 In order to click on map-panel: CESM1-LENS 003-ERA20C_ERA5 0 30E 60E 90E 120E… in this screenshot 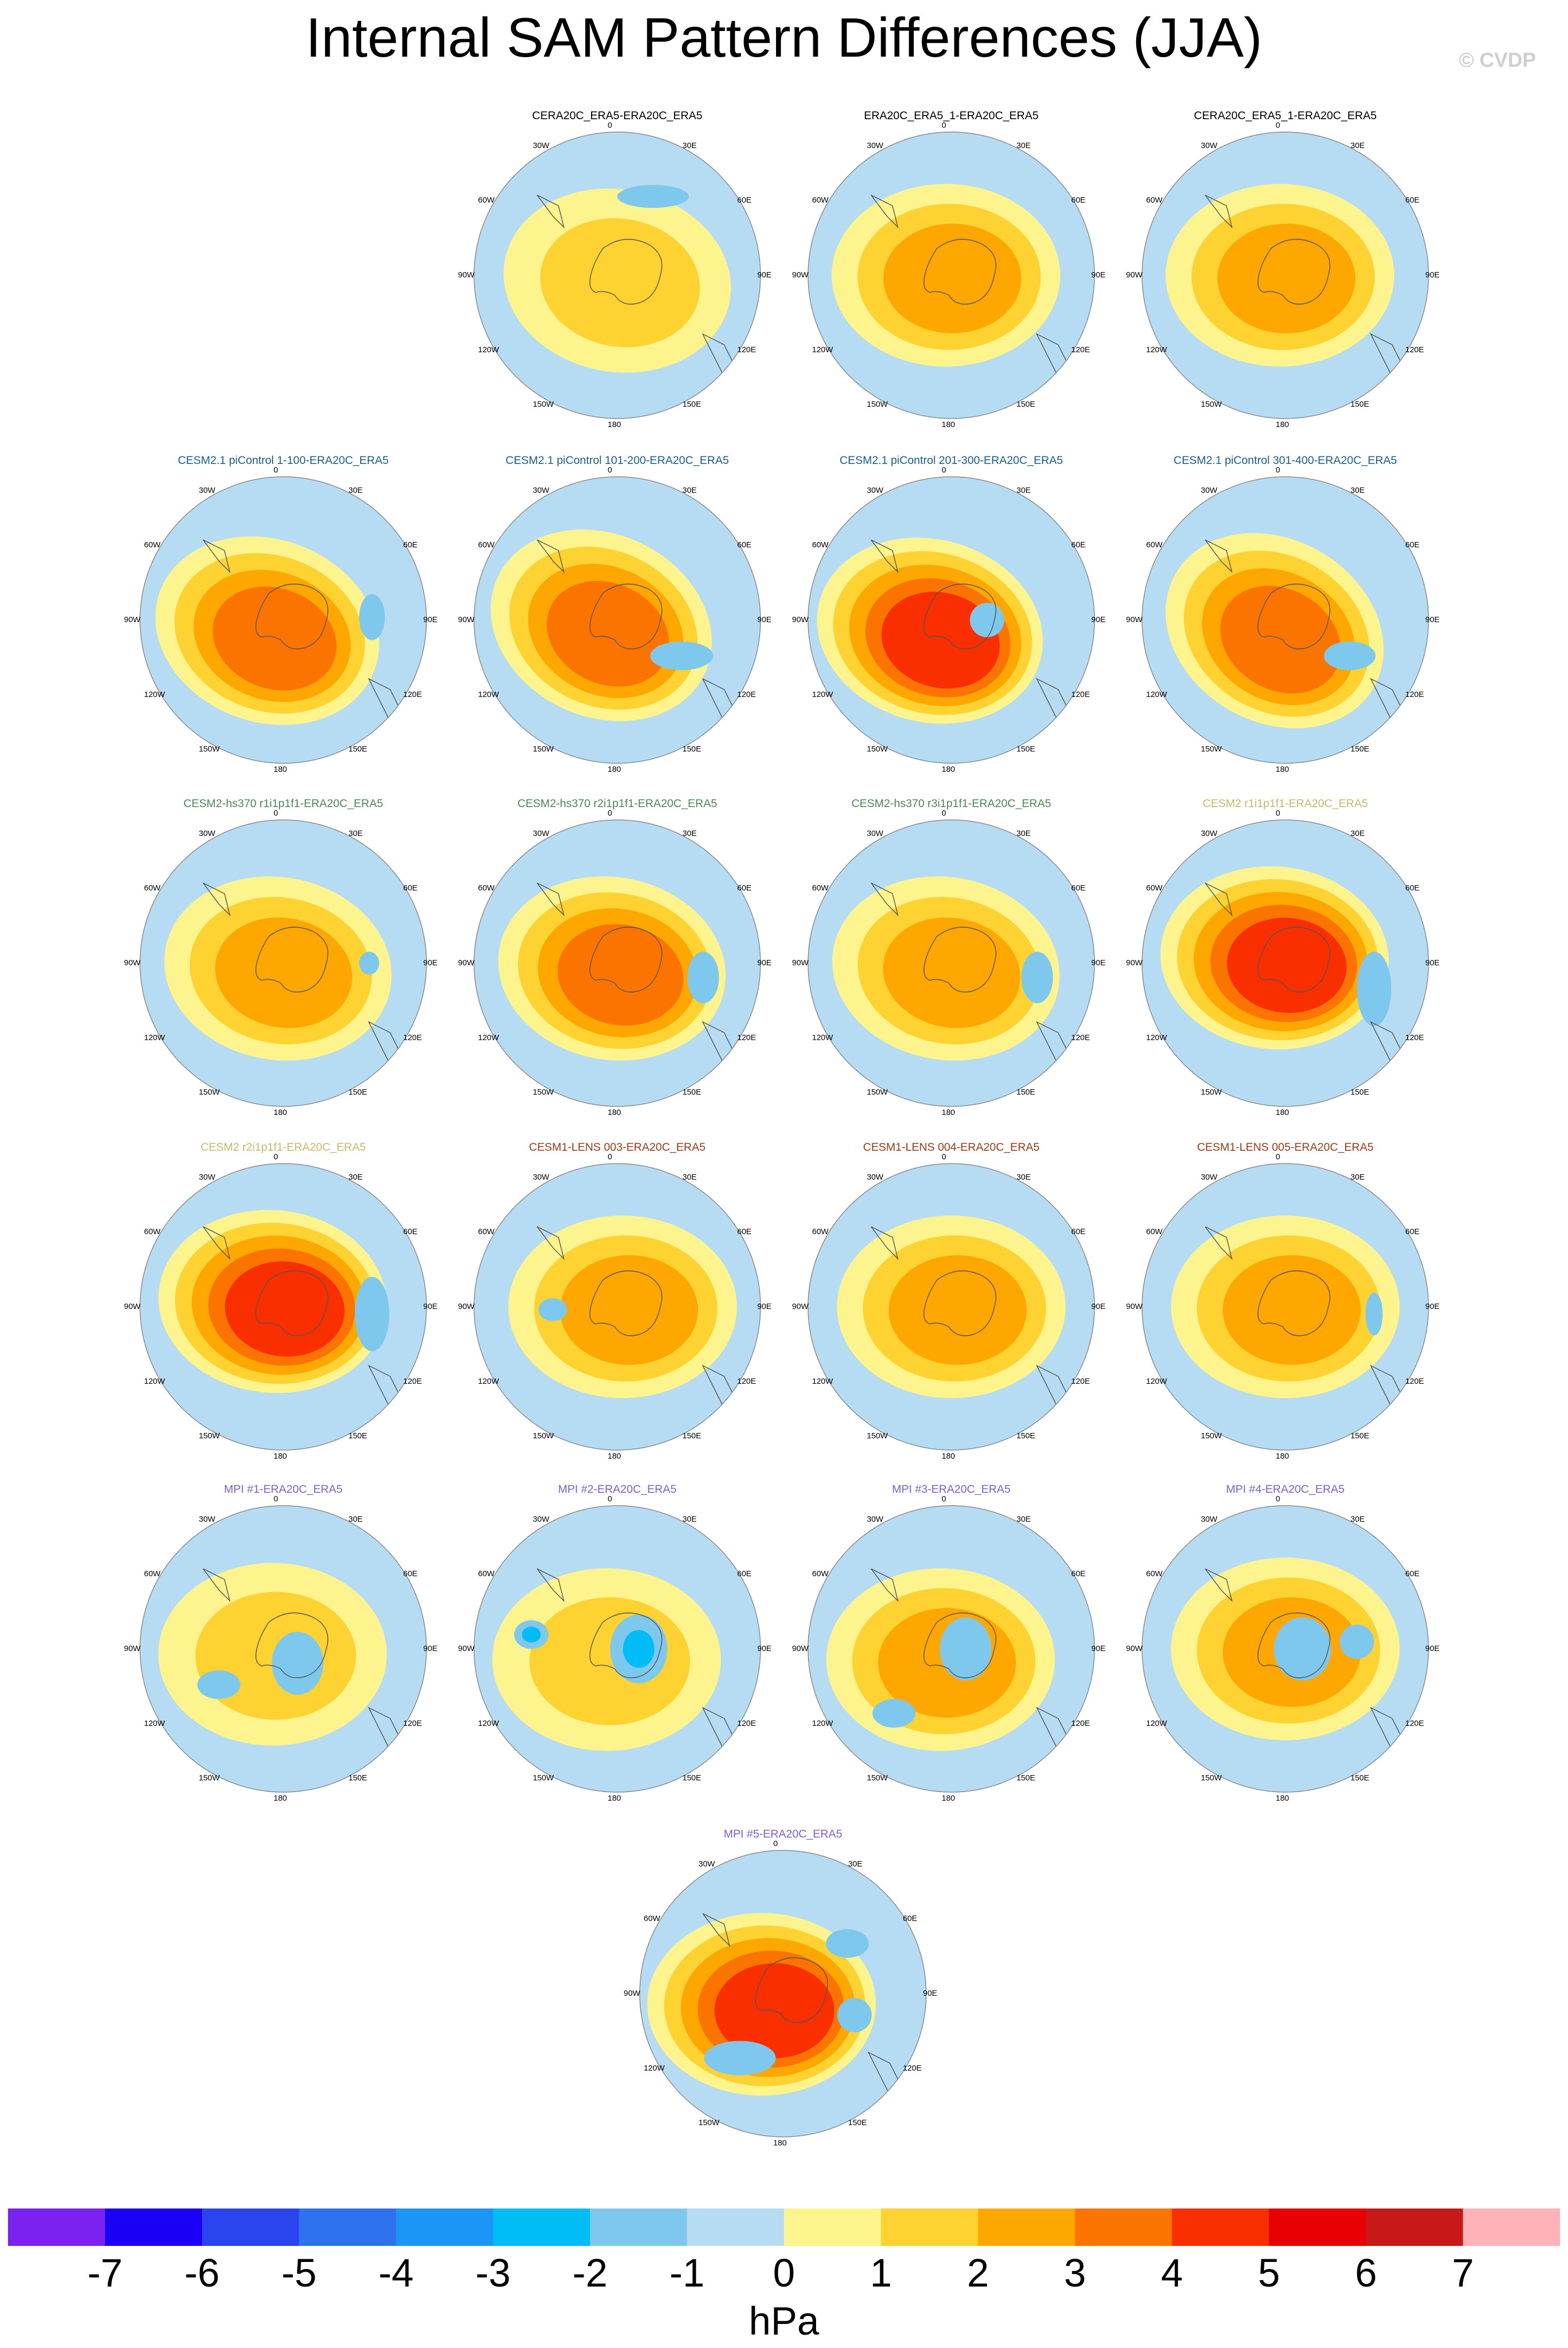, I will do `click(615, 1301)`.